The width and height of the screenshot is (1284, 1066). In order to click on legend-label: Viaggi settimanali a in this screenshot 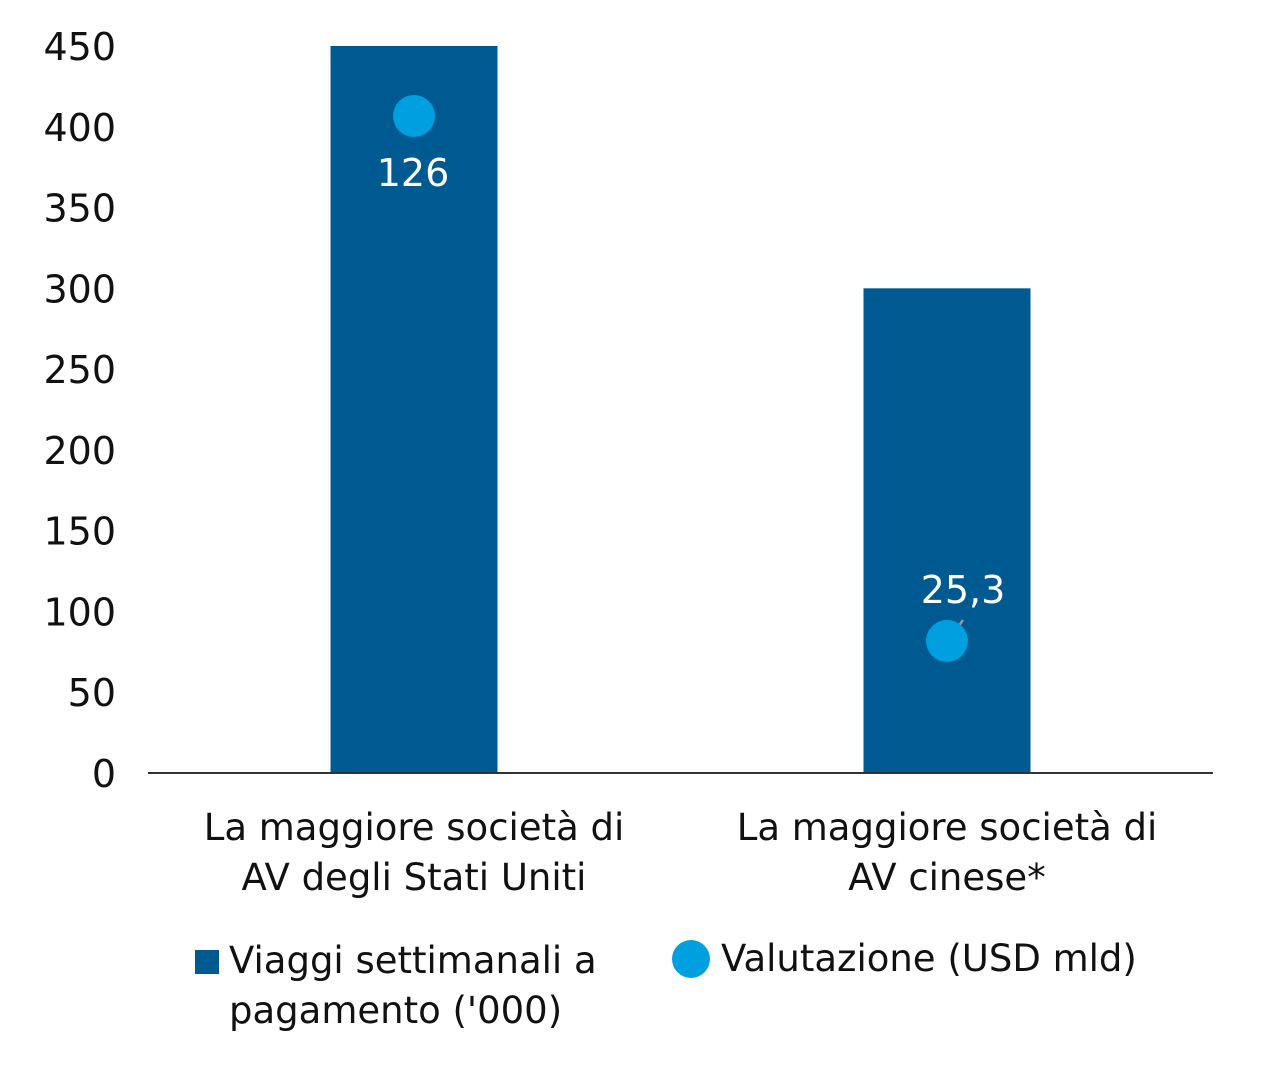, I will do `click(413, 960)`.